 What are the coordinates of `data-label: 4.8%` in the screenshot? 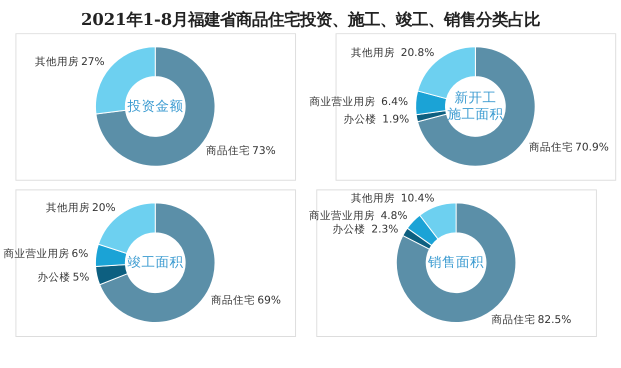 It's located at (394, 216).